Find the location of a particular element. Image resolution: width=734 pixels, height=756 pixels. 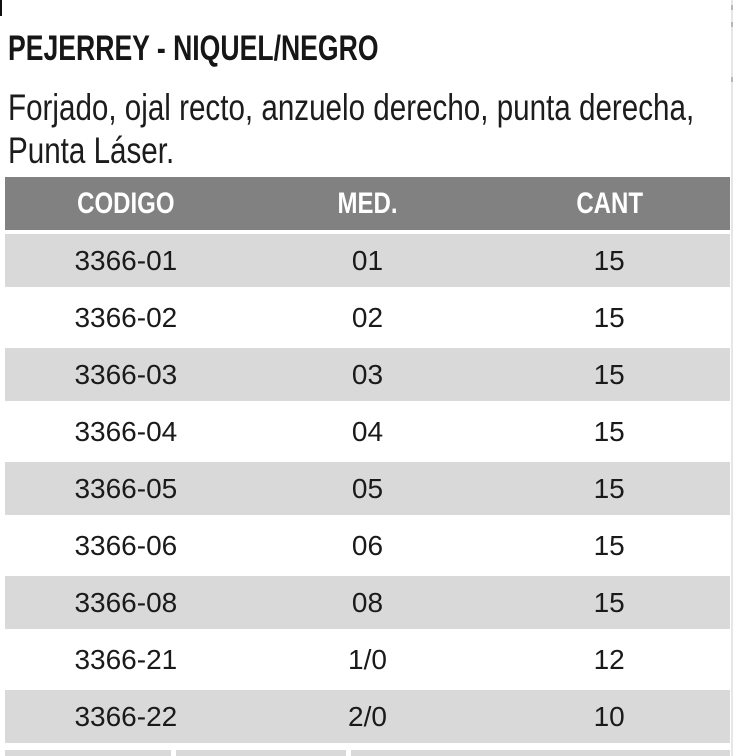

cell-codigo: 3366-04 is located at coordinates (126, 431).